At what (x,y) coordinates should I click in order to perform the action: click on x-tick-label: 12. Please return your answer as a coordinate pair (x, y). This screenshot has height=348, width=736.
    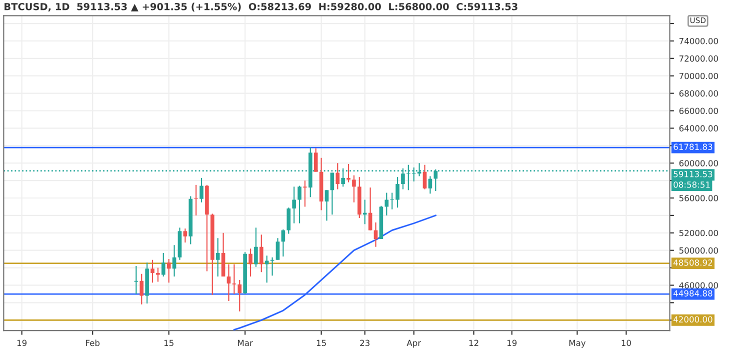
    Looking at the image, I should click on (473, 343).